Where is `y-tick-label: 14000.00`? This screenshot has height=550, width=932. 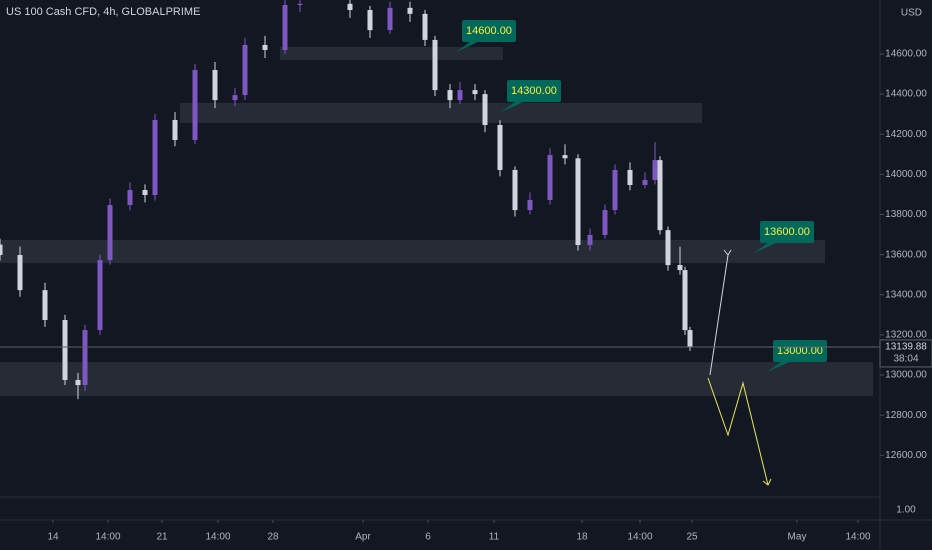
y-tick-label: 14000.00 is located at coordinates (906, 174).